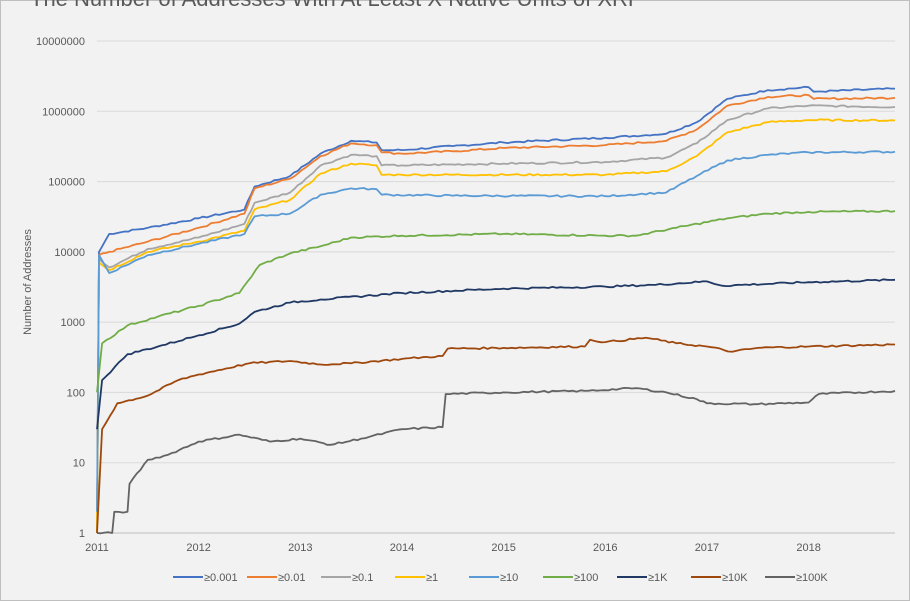 Image resolution: width=910 pixels, height=601 pixels. Describe the element at coordinates (79, 464) in the screenshot. I see `y-tick-label: 10` at that location.